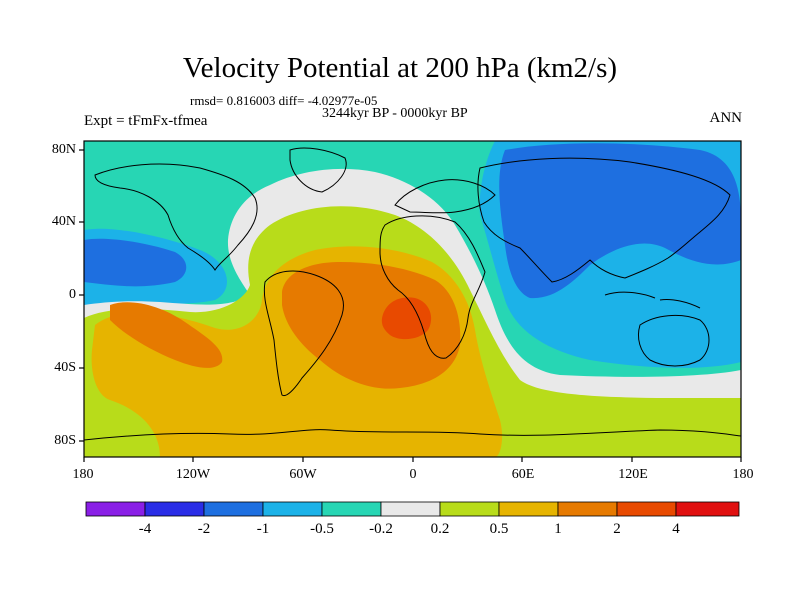  Describe the element at coordinates (63, 149) in the screenshot. I see `lat-label-80n: 80N` at that location.